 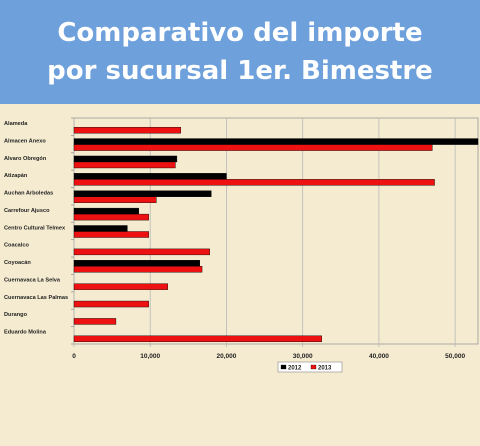 What do you see at coordinates (276, 141) in the screenshot?
I see `bar-2012-almacen-anexo` at bounding box center [276, 141].